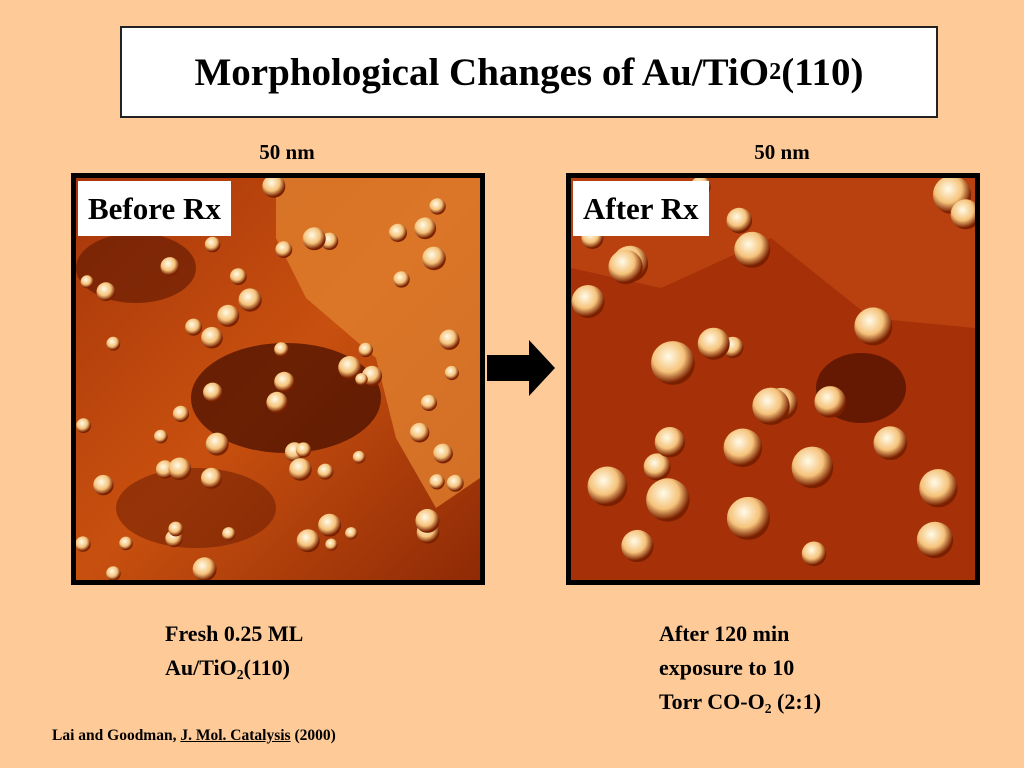  What do you see at coordinates (154, 208) in the screenshot?
I see `panel-label: Before Rx` at bounding box center [154, 208].